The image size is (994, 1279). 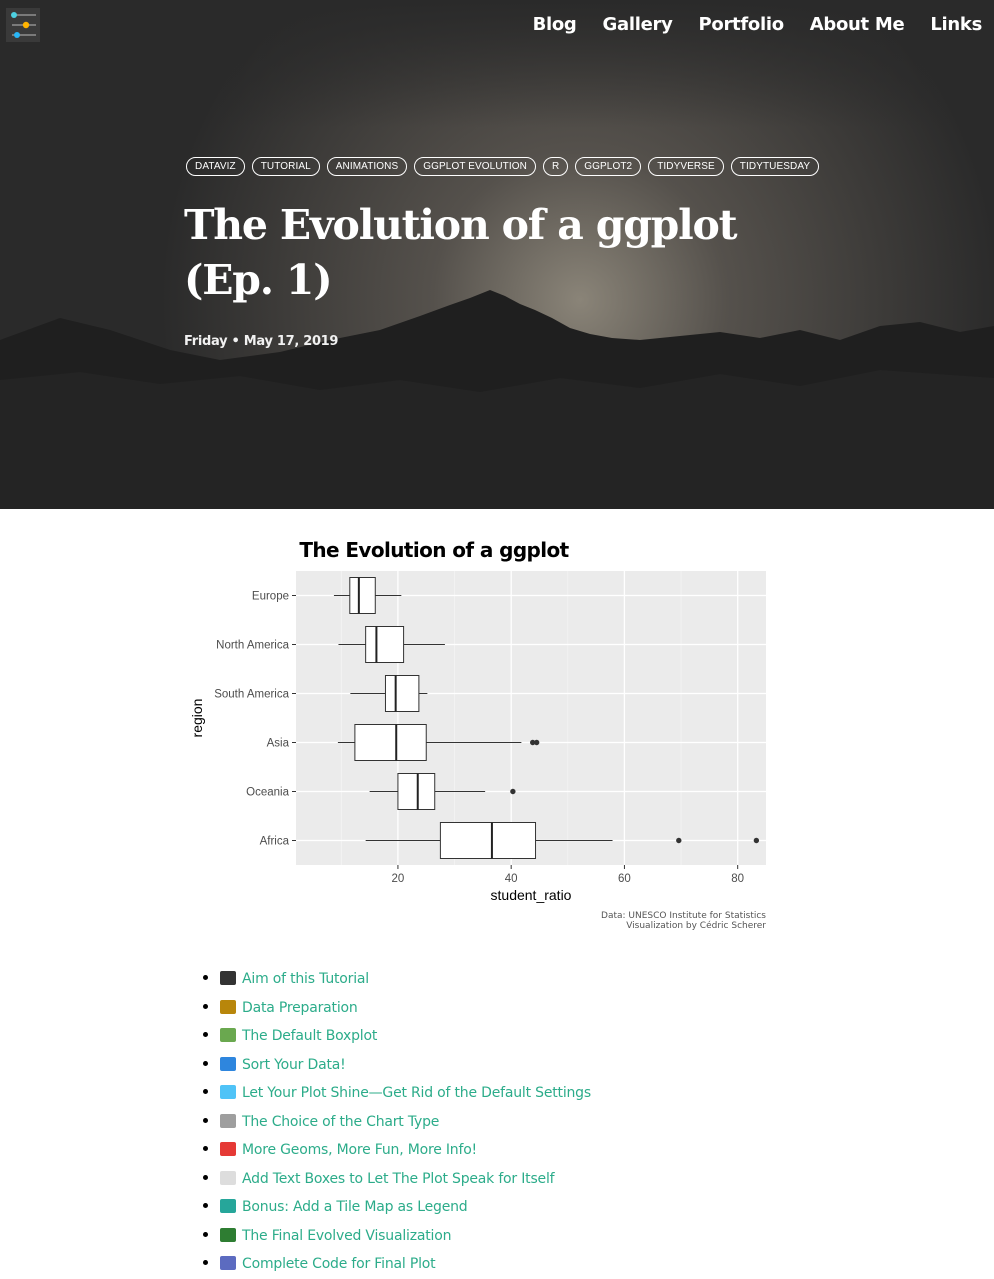 What do you see at coordinates (696, 925) in the screenshot?
I see `chart-caption: Visualization by Cédric Scherer` at bounding box center [696, 925].